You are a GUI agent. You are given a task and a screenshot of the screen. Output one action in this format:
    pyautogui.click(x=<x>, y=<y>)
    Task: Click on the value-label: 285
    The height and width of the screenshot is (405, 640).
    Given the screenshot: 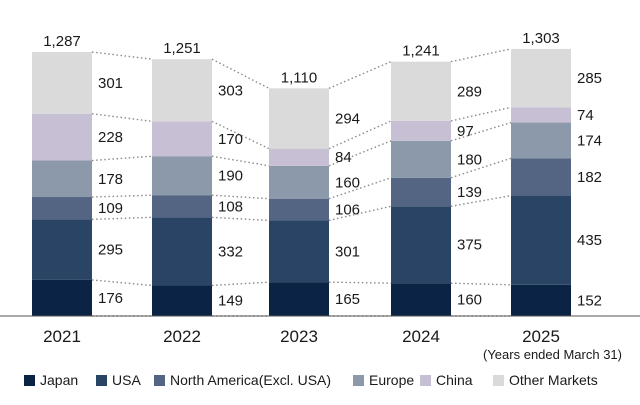 What is the action you would take?
    pyautogui.click(x=589, y=78)
    